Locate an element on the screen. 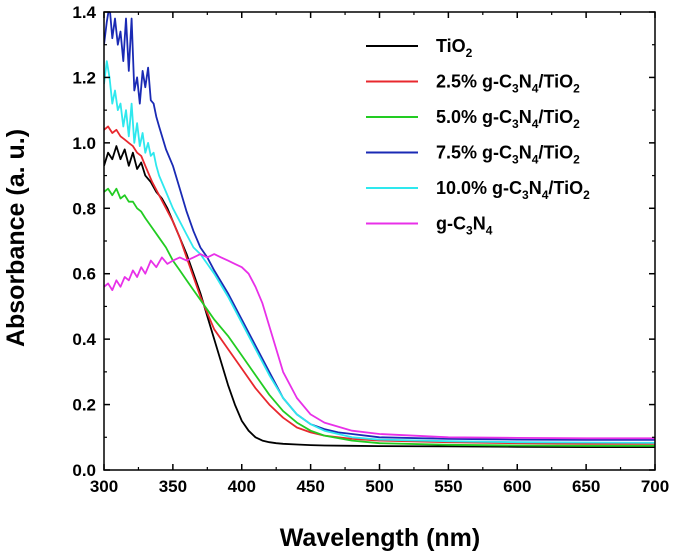 The image size is (675, 556). legend-label: 5.0% g-C3N4/TiO2 is located at coordinates (508, 119).